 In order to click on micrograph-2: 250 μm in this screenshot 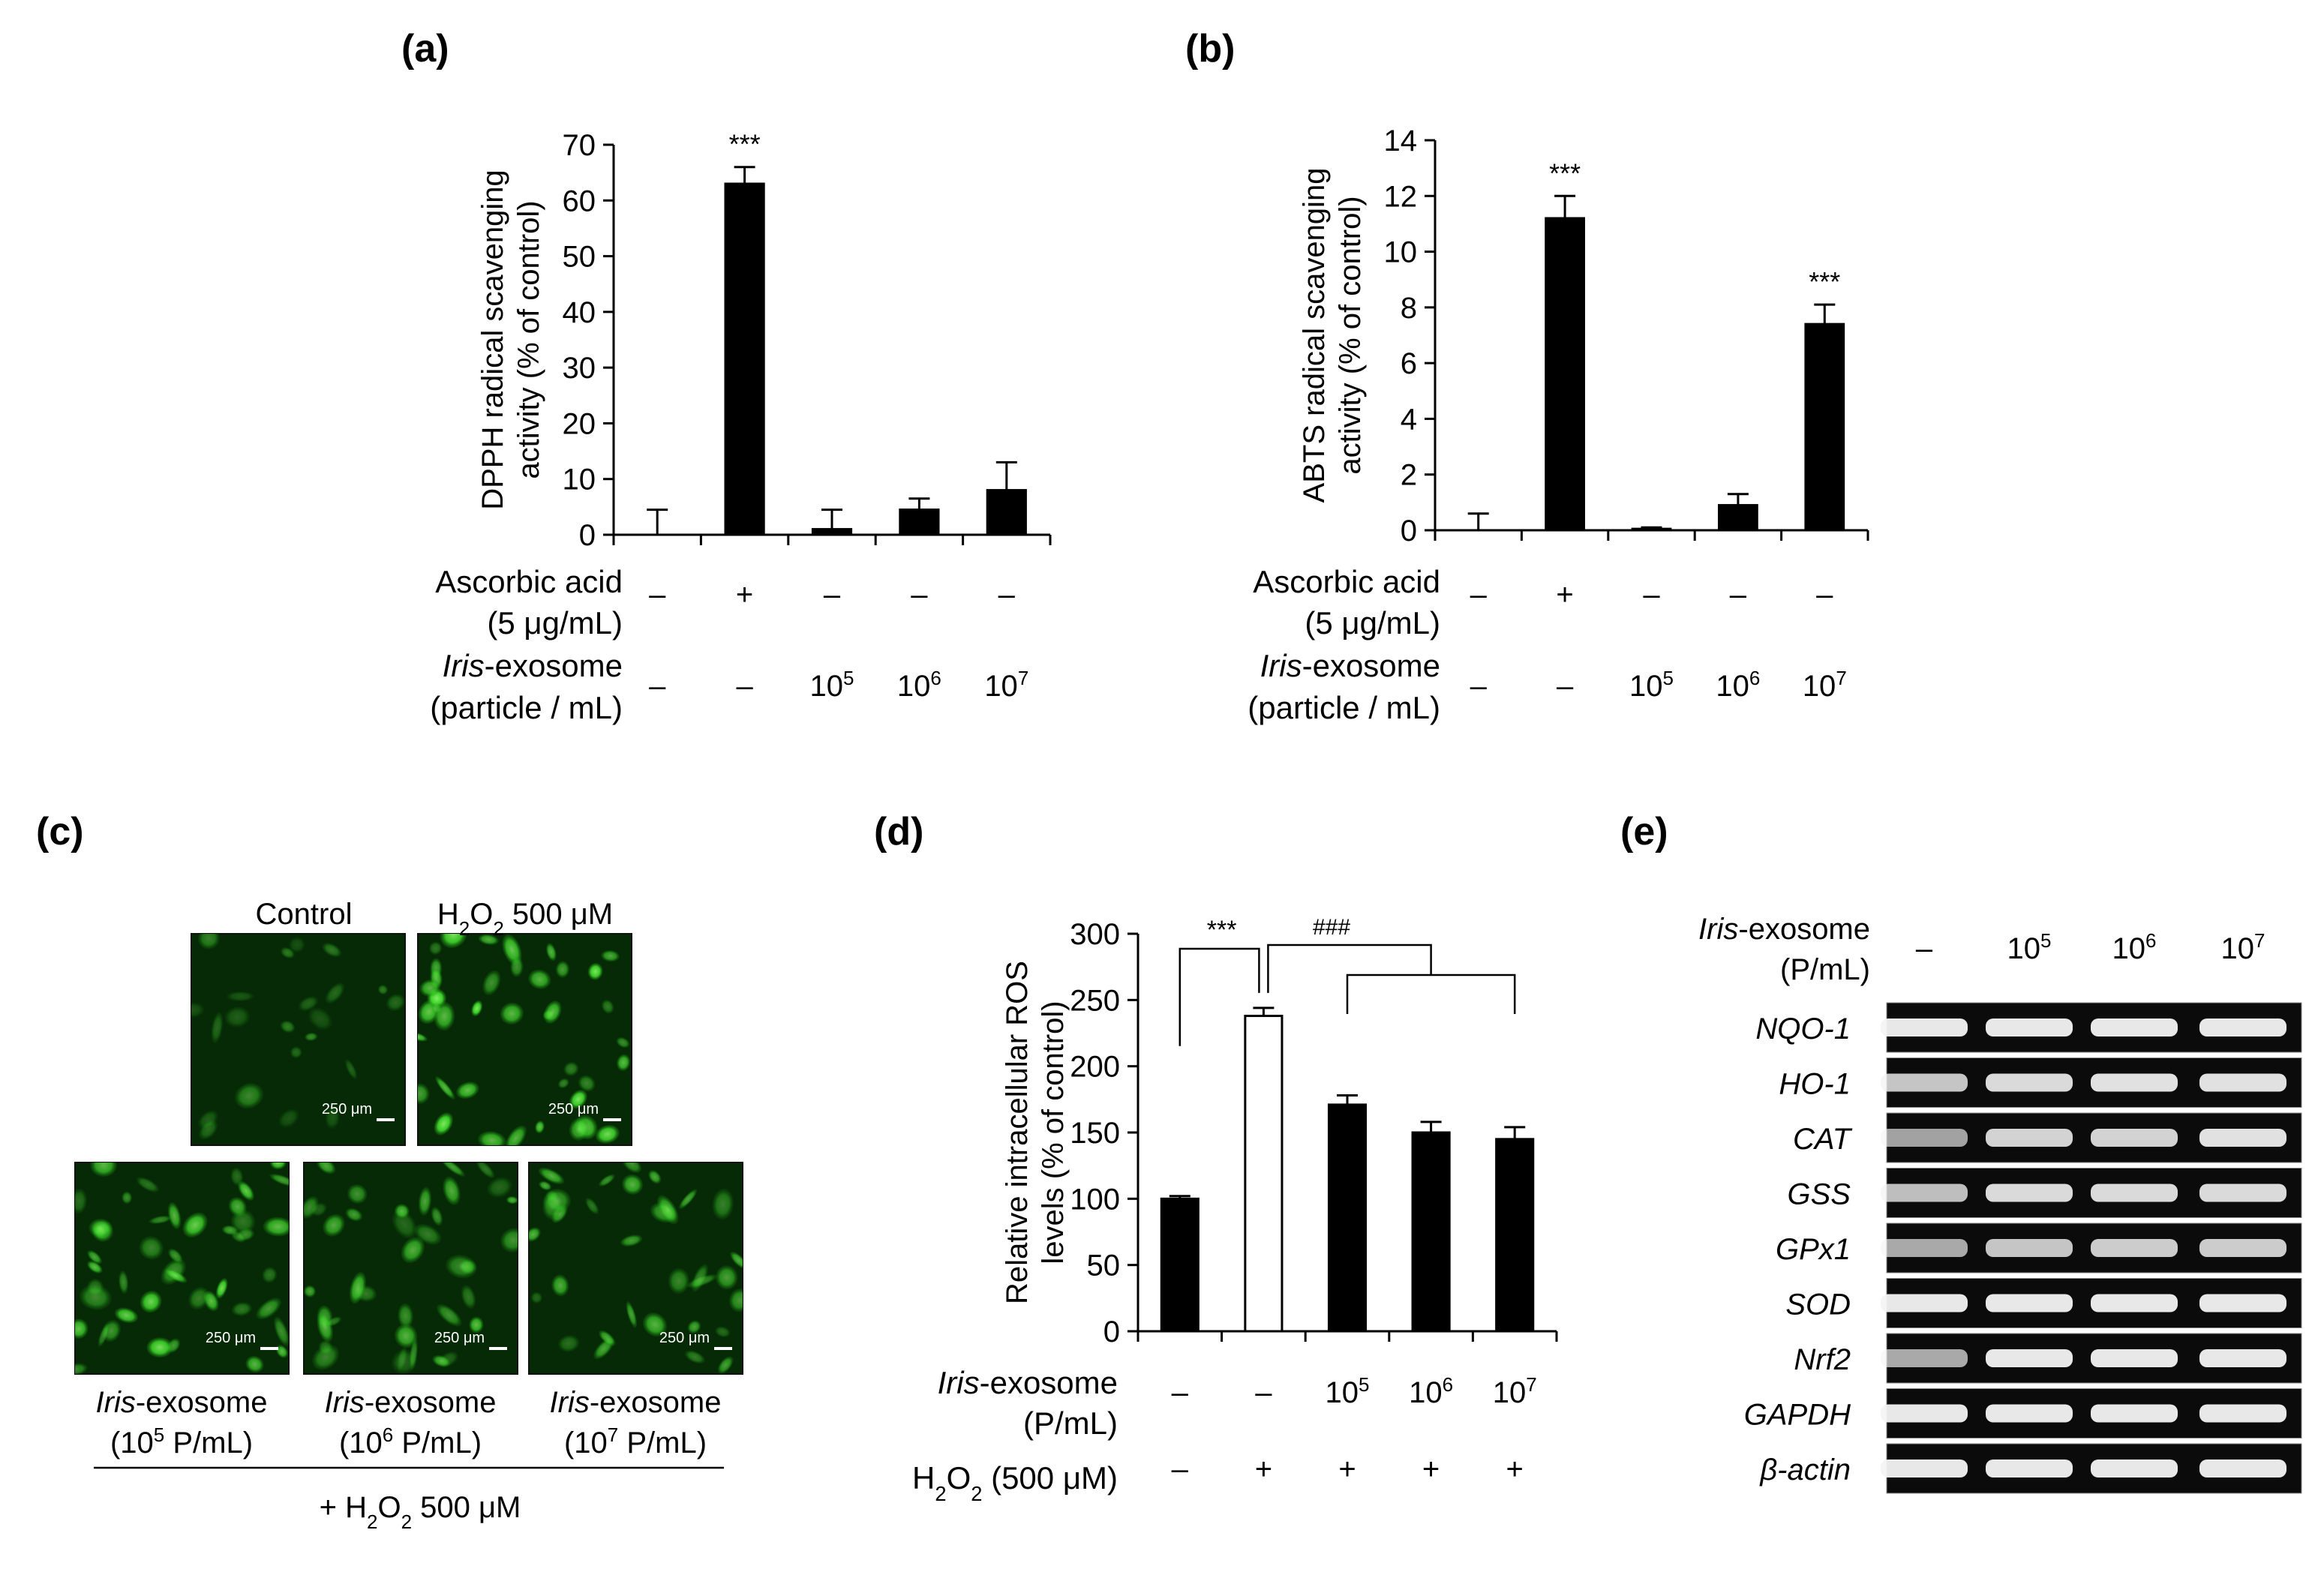, I will do `click(524, 1039)`.